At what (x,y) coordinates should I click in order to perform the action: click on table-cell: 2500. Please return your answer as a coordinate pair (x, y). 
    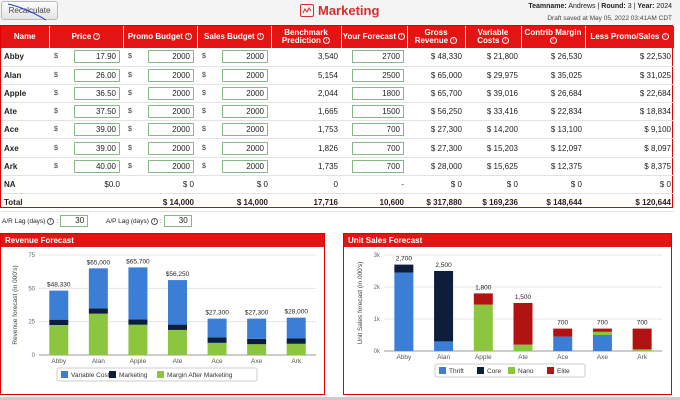
    Looking at the image, I should click on (374, 75).